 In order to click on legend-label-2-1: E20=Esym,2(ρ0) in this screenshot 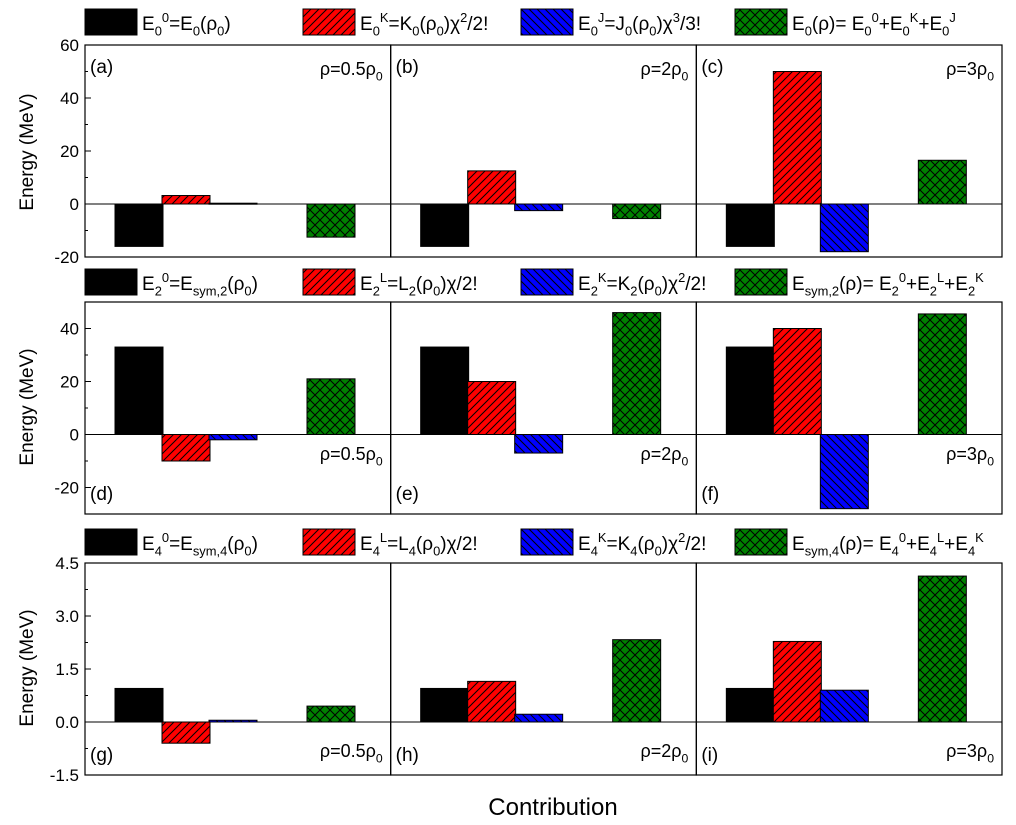, I will do `click(200, 284)`.